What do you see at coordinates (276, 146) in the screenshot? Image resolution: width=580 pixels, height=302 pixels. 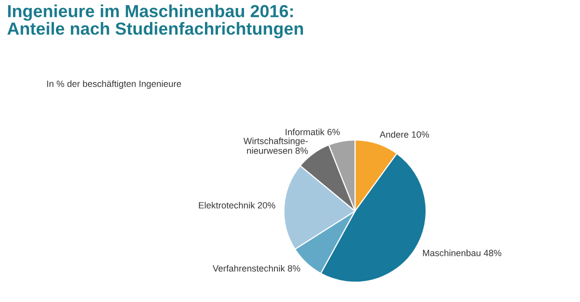 I see `slice-label: Wirtschaftsinge- nieurwesen 8%` at bounding box center [276, 146].